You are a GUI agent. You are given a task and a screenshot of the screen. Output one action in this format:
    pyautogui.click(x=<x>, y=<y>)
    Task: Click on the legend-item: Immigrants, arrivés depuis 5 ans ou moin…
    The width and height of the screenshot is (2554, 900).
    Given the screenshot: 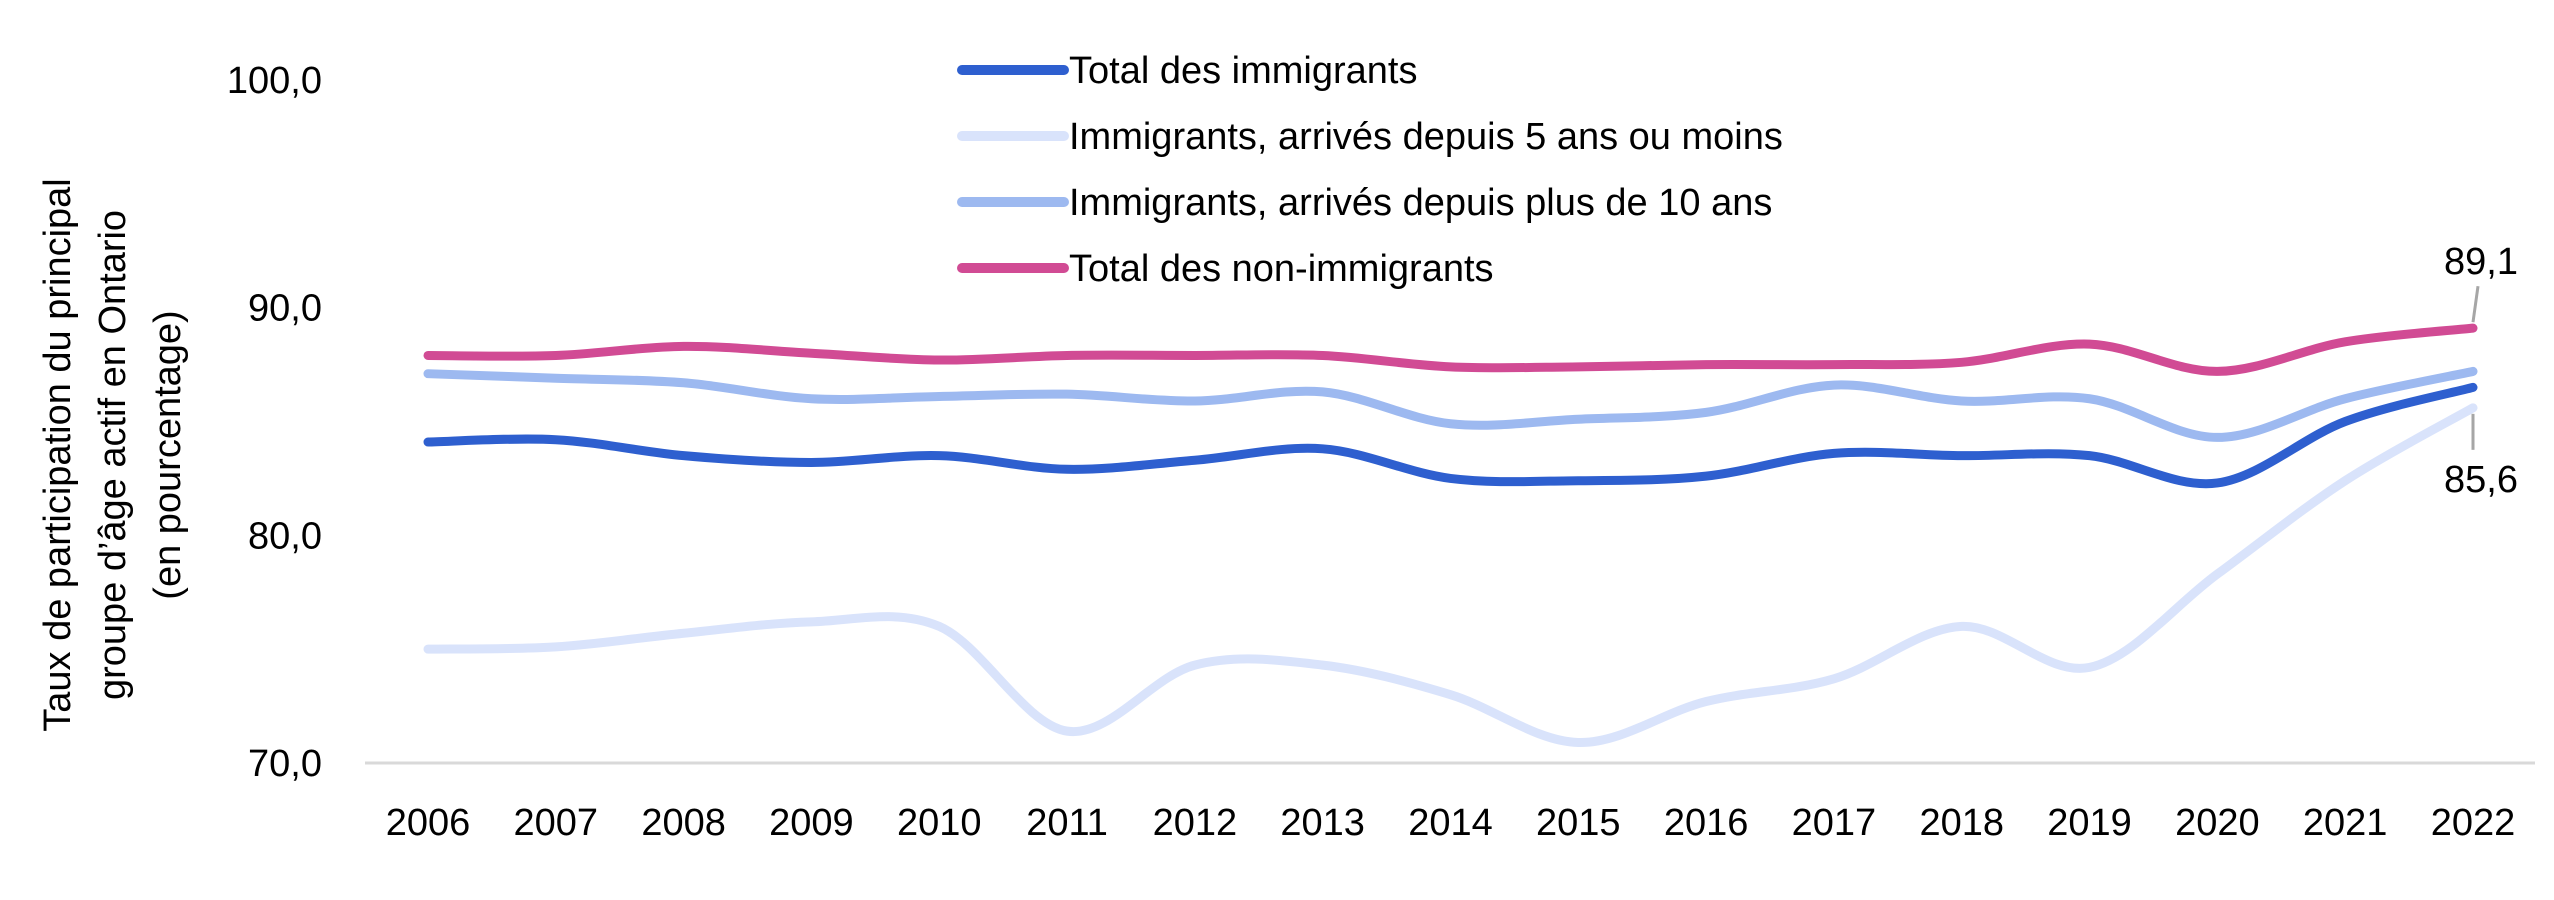 What is the action you would take?
    pyautogui.click(x=1370, y=137)
    